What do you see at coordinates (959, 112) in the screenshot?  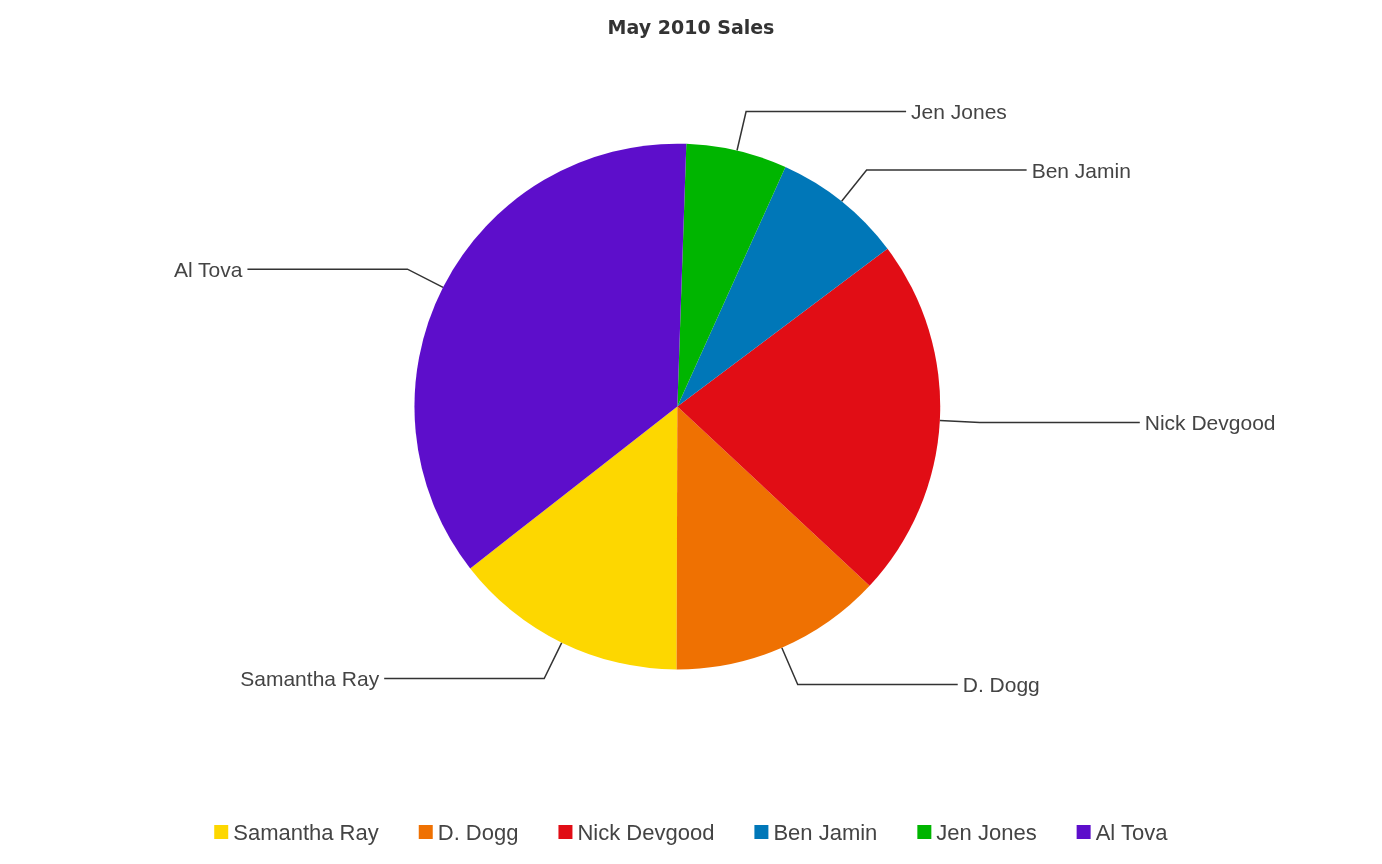 I see `slice-label: Jen Jones` at bounding box center [959, 112].